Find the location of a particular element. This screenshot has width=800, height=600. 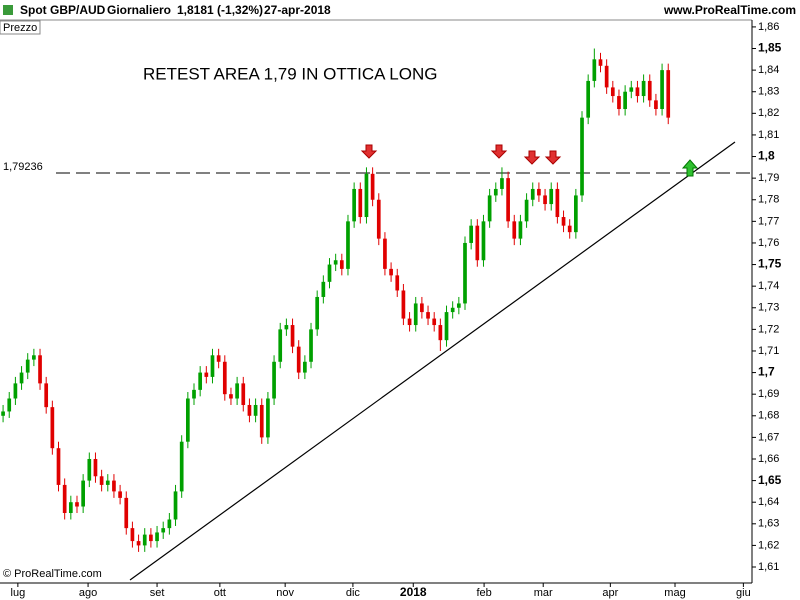

x-tick-label: mar is located at coordinates (543, 593).